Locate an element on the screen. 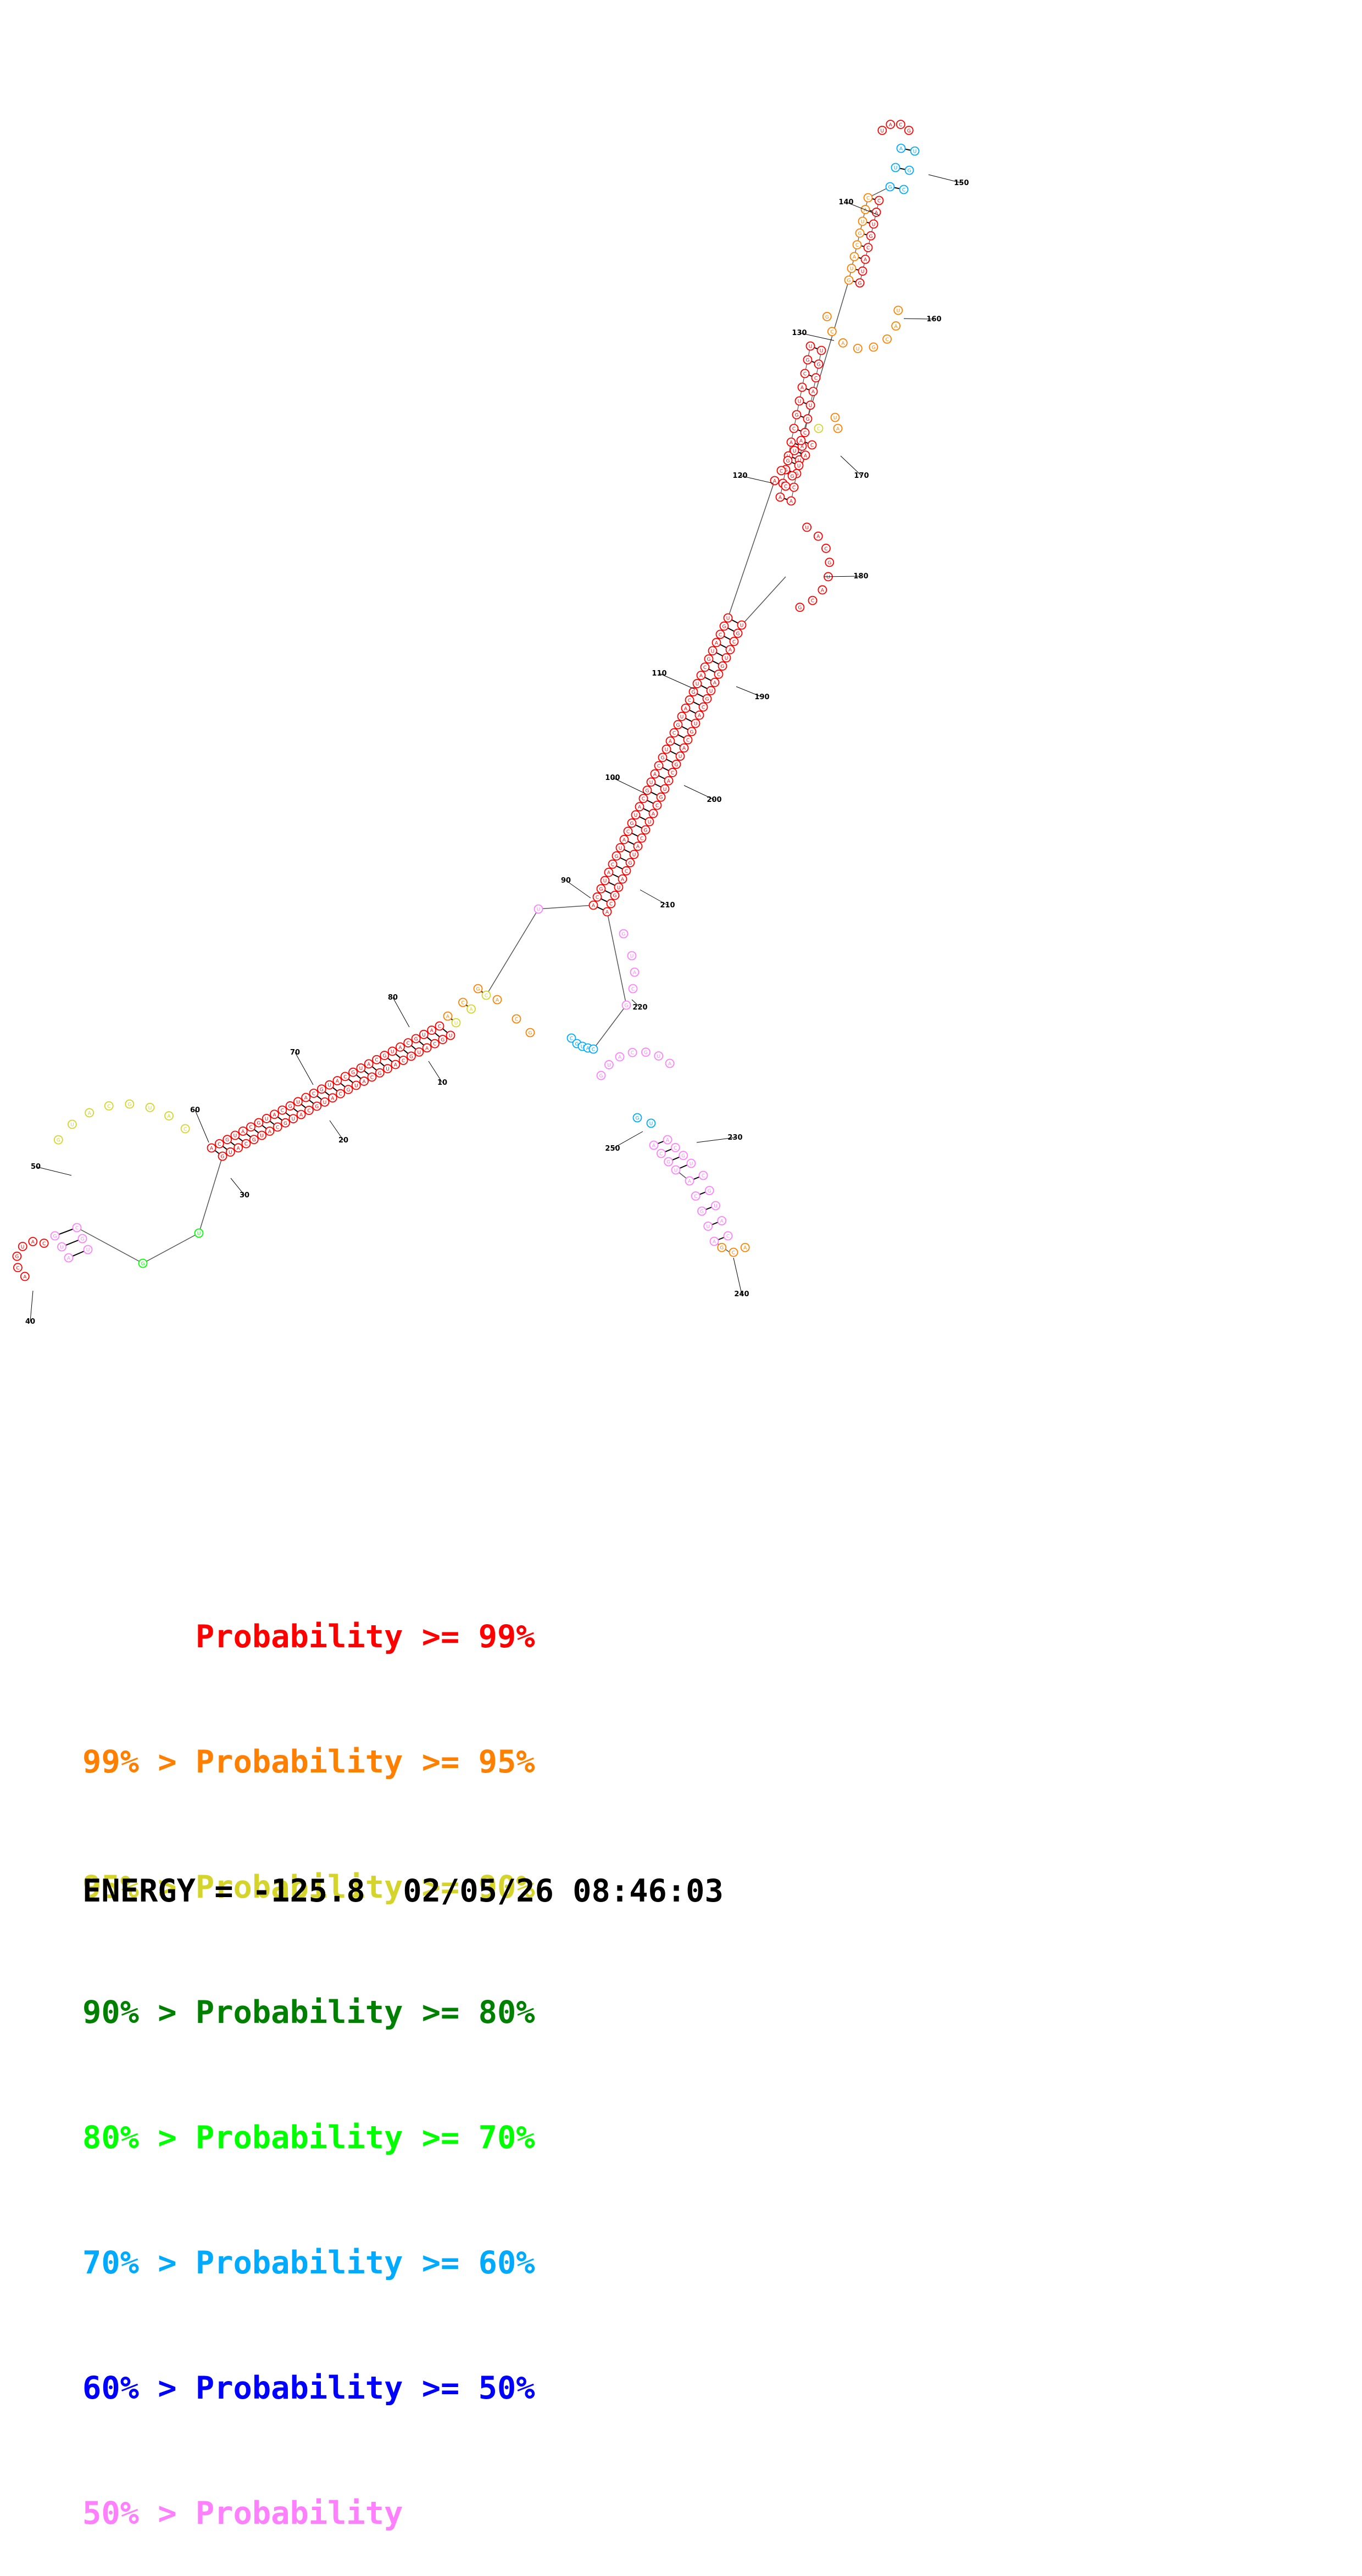 The height and width of the screenshot is (2576, 1362). index-label: 70 is located at coordinates (295, 1053).